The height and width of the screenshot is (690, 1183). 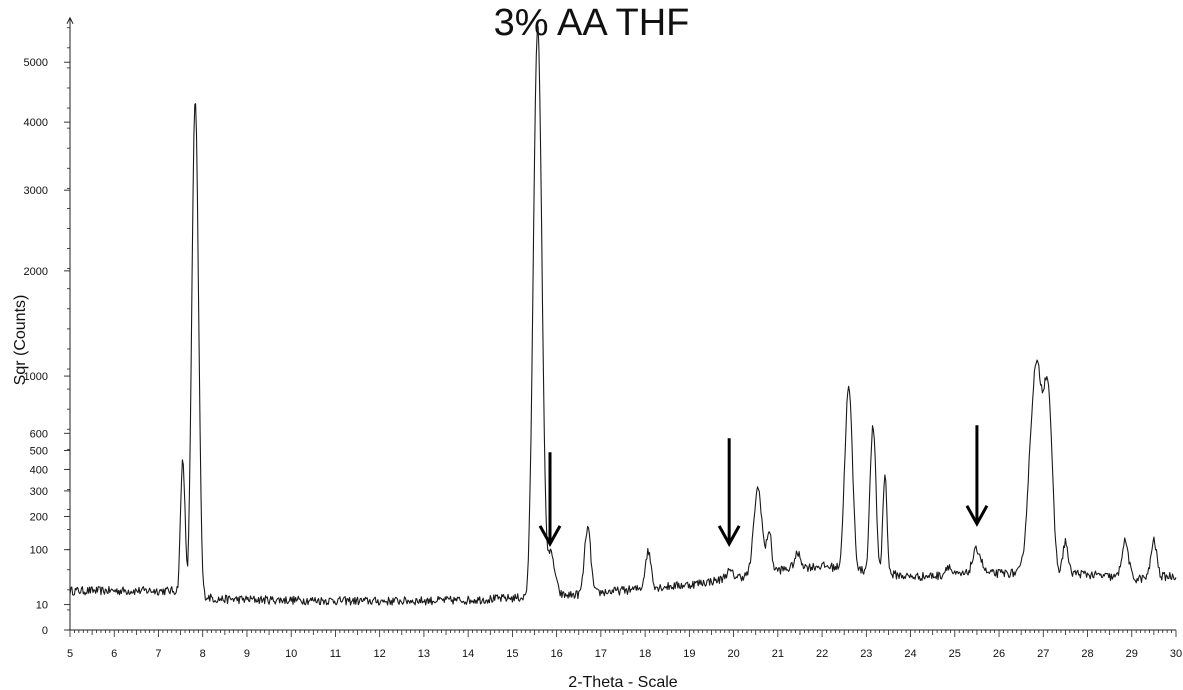 What do you see at coordinates (36, 191) in the screenshot?
I see `y-tick-label: 3000` at bounding box center [36, 191].